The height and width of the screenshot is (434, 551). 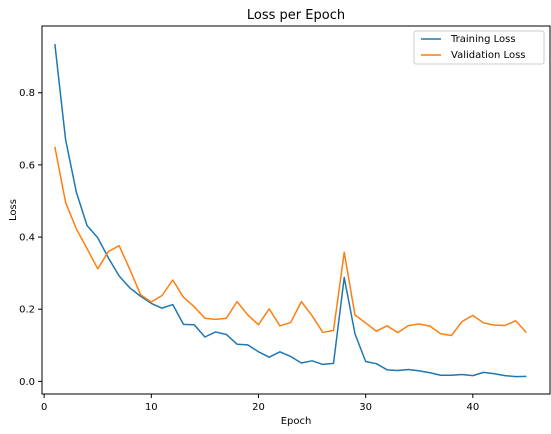 I want to click on x-tick-label: 0, so click(x=44, y=407).